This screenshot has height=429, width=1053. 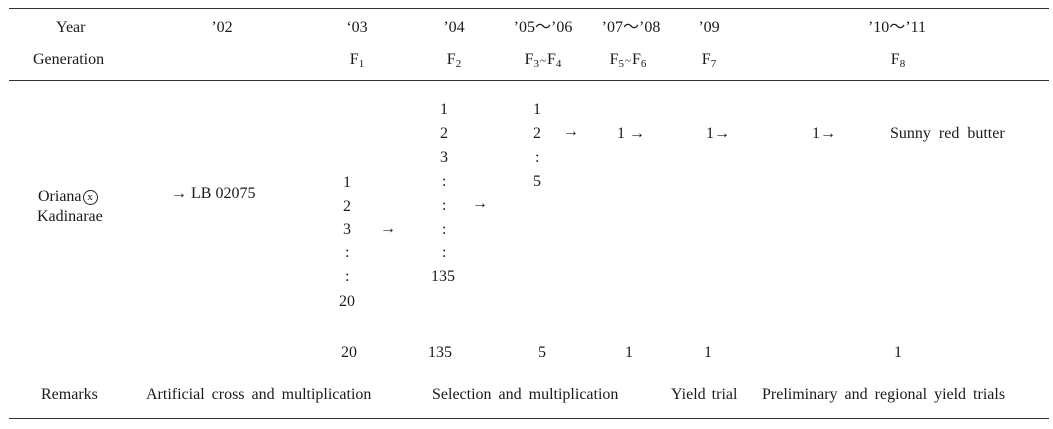 I want to click on cross-symbol-icon: x, so click(x=90, y=197).